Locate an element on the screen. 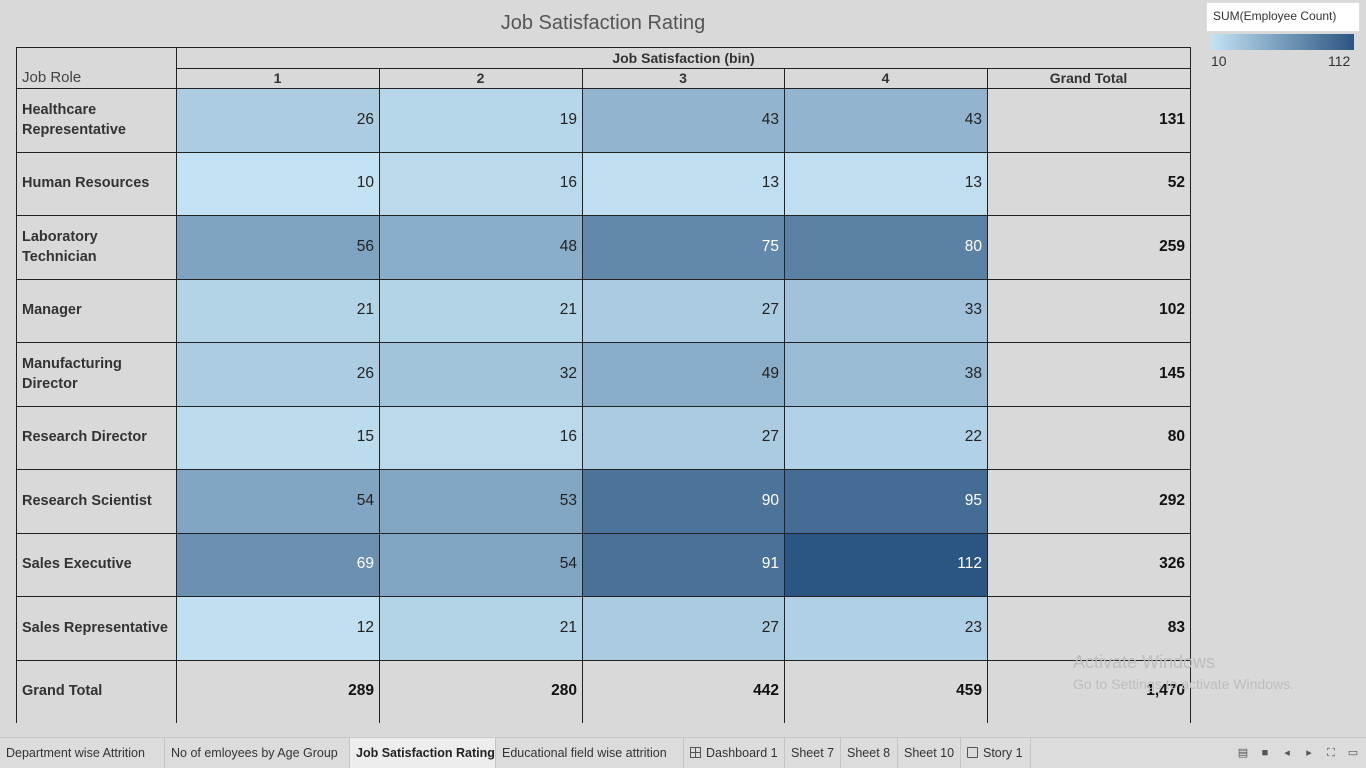  column-grand-total: 459 is located at coordinates (969, 691).